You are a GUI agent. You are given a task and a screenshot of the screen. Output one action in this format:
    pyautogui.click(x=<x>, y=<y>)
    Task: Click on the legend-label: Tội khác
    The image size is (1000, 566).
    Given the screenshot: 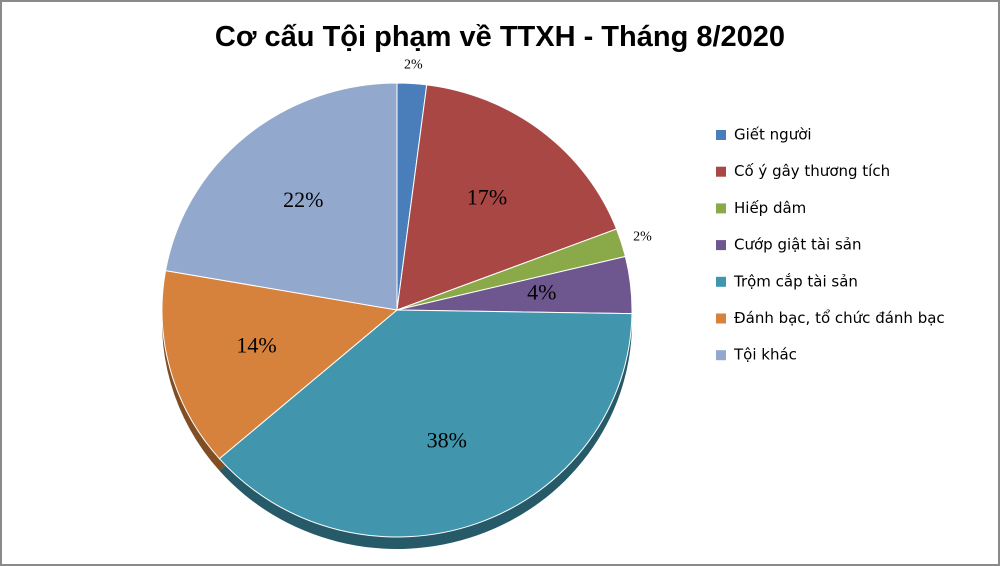 What is the action you would take?
    pyautogui.click(x=765, y=355)
    